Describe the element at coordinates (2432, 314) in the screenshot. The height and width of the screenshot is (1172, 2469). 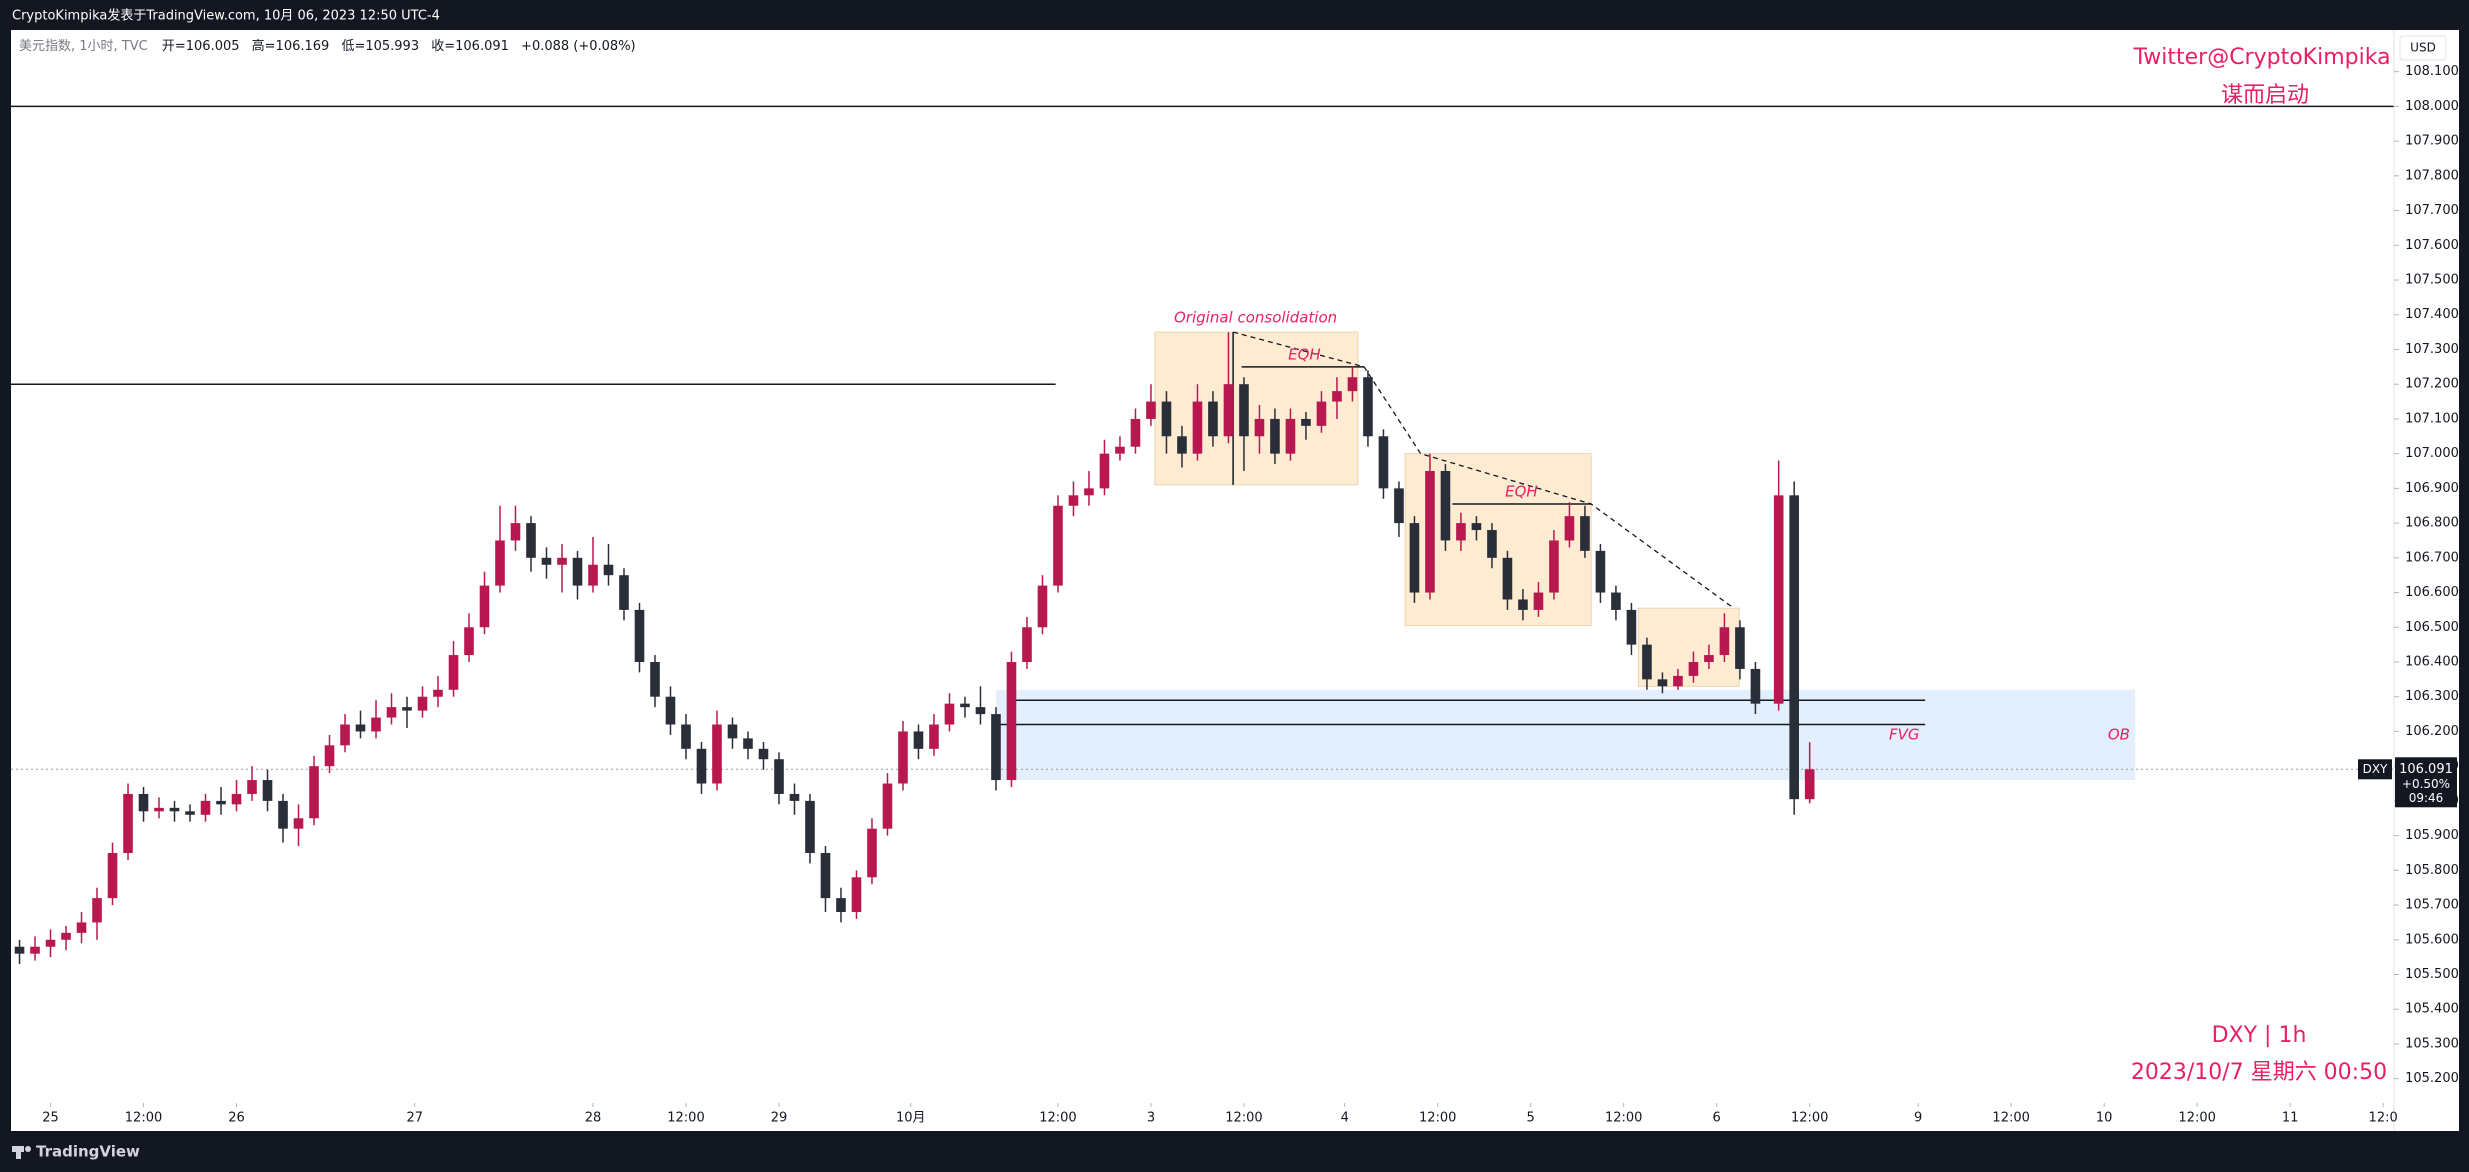
I see `y-tick-label: 107.400` at that location.